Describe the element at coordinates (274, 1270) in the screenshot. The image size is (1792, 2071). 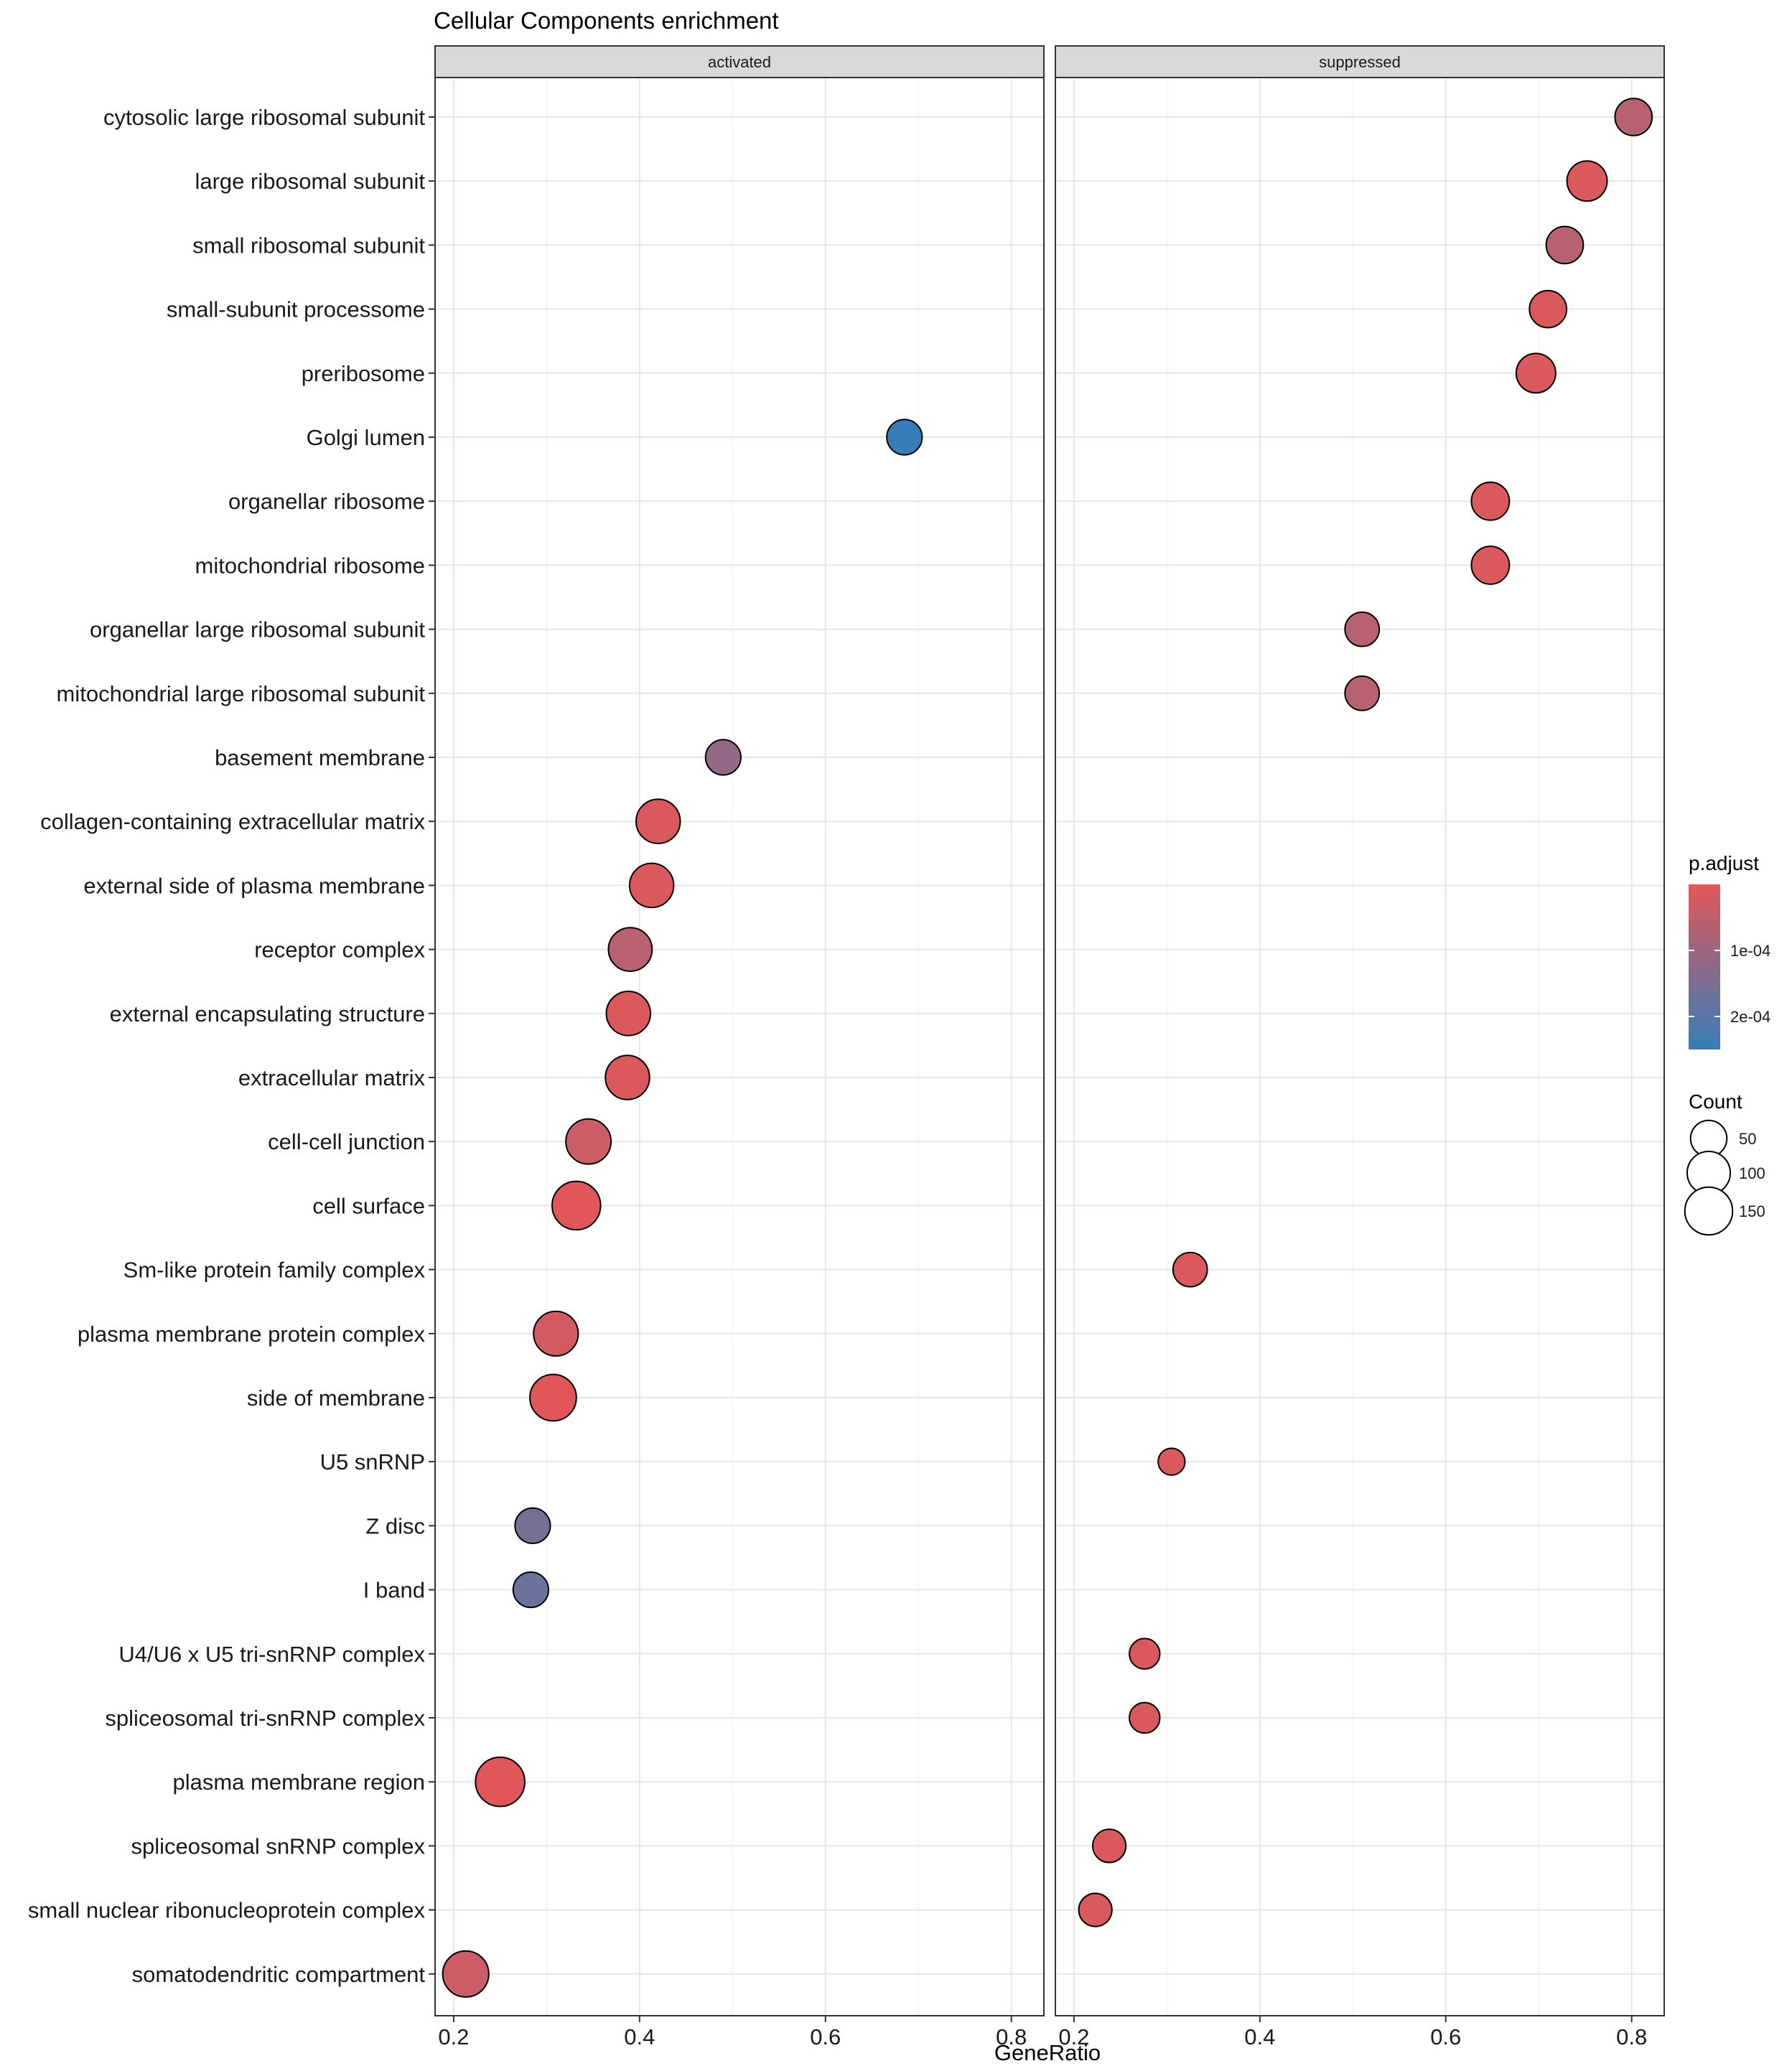
I see `y-category-label: Sm-like protein family complex` at that location.